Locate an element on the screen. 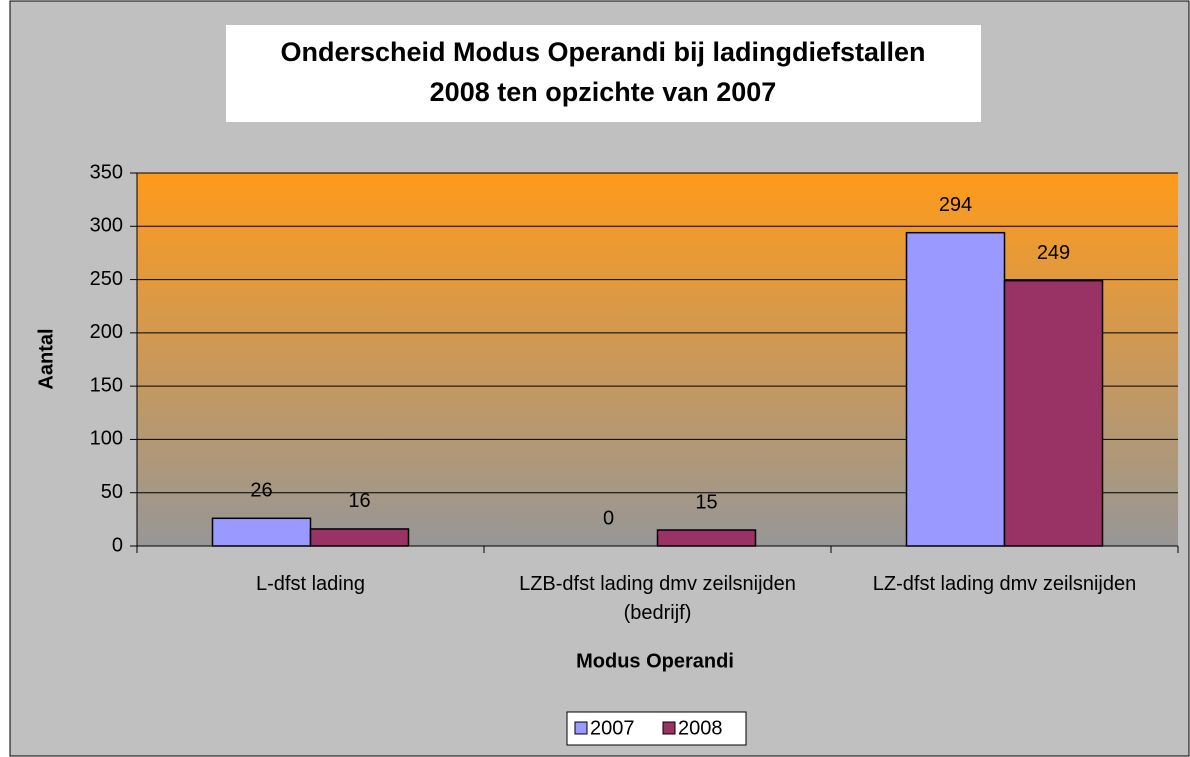 The width and height of the screenshot is (1190, 757). y-tick-label: 300 is located at coordinates (106, 226).